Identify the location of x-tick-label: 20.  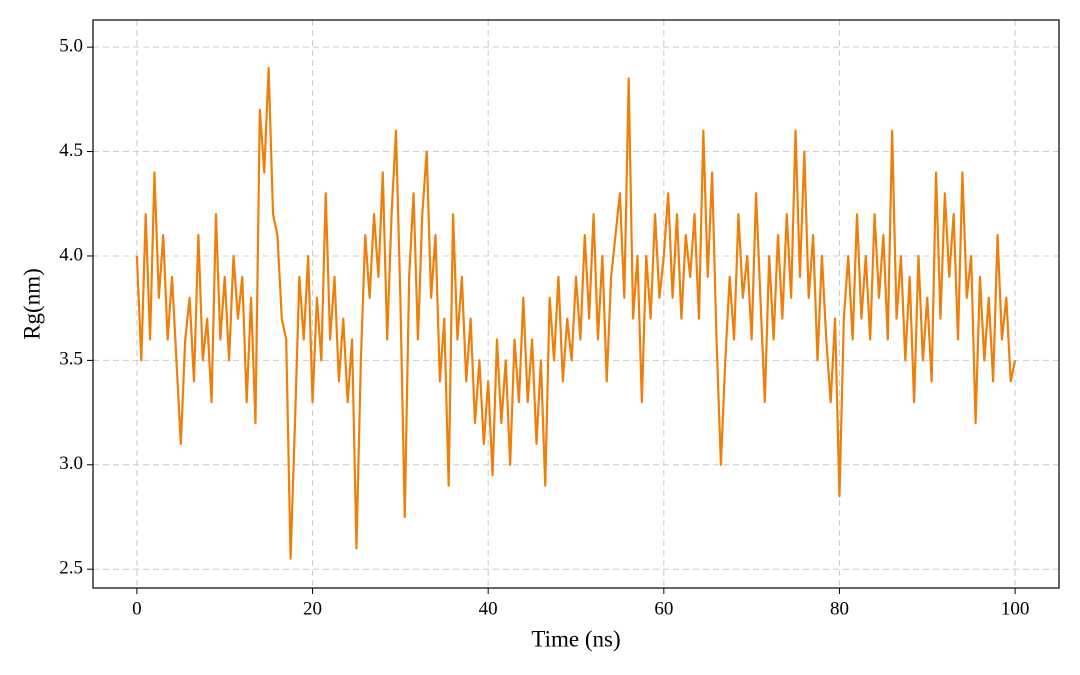
(312, 608).